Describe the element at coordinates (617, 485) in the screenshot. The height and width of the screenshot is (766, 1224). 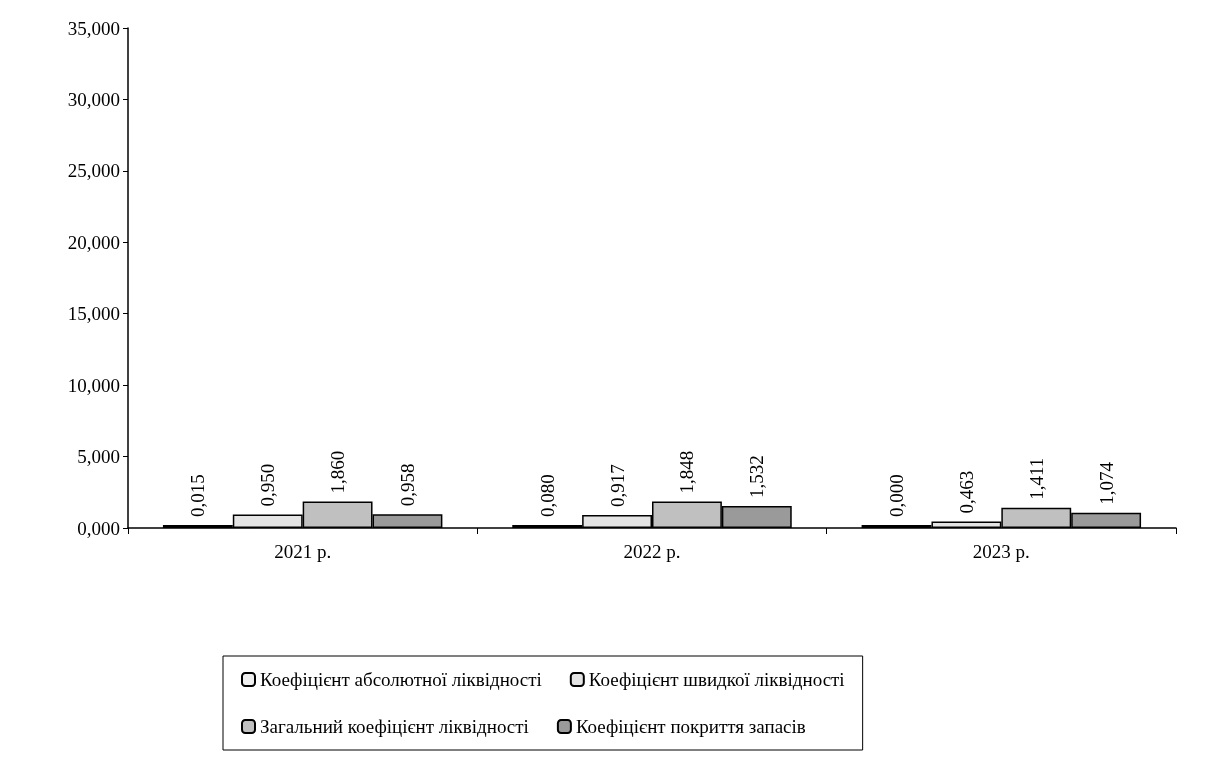
I see `data-label: 0,917` at that location.